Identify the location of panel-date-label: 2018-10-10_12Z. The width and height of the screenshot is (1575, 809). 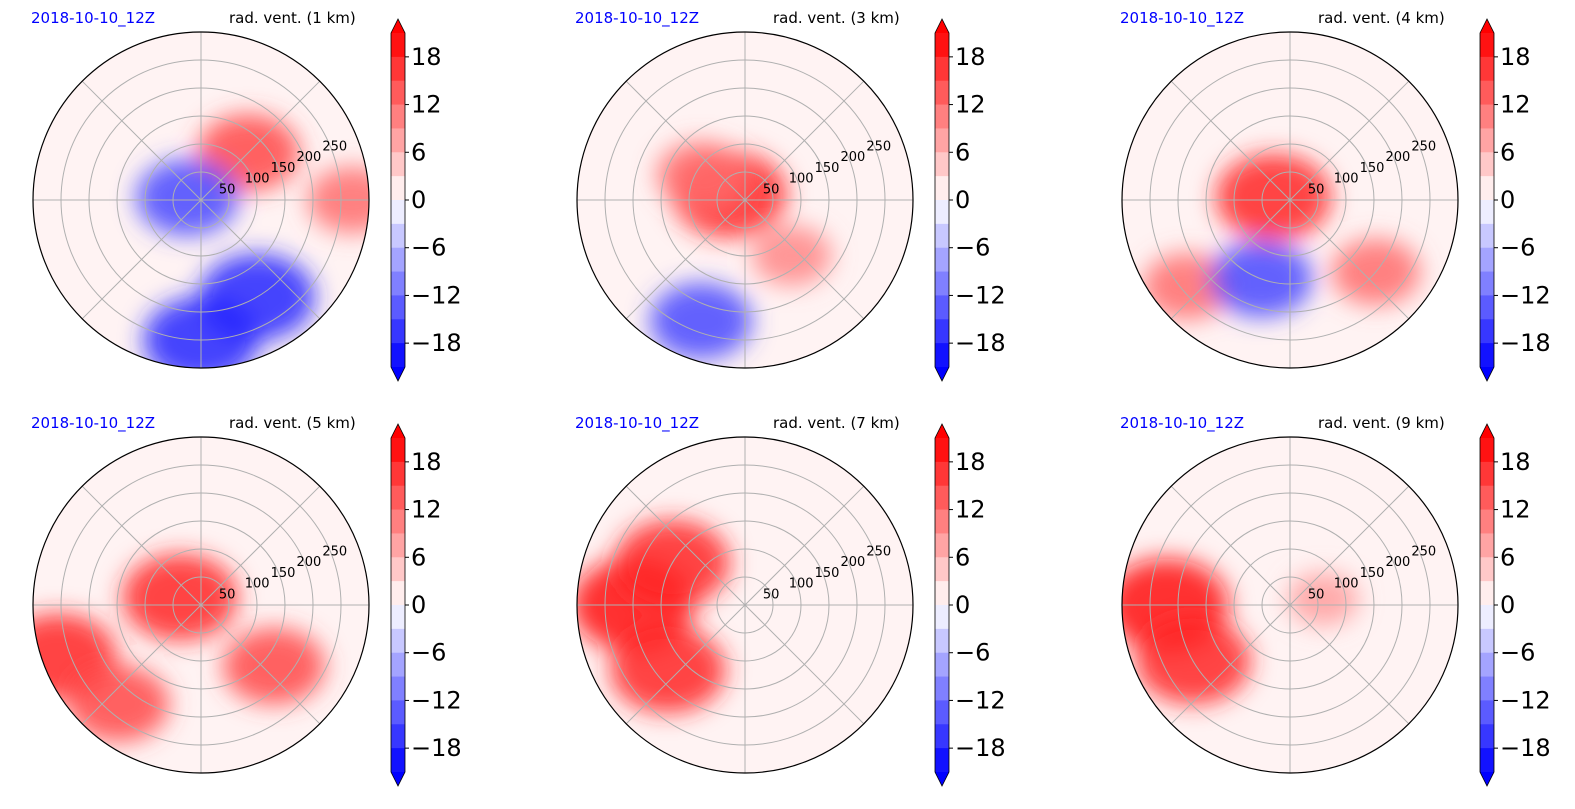
(1182, 18).